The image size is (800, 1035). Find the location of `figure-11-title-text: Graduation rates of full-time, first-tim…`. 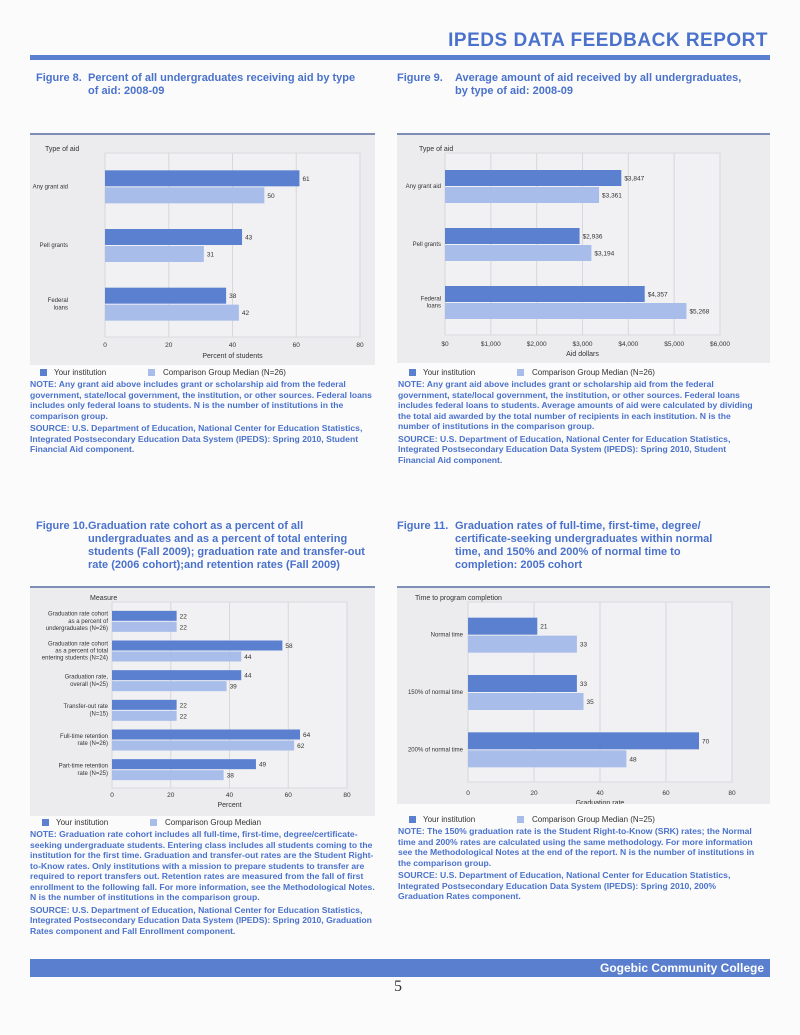

figure-11-title-text: Graduation rates of full-time, first-tim… is located at coordinates (584, 545).